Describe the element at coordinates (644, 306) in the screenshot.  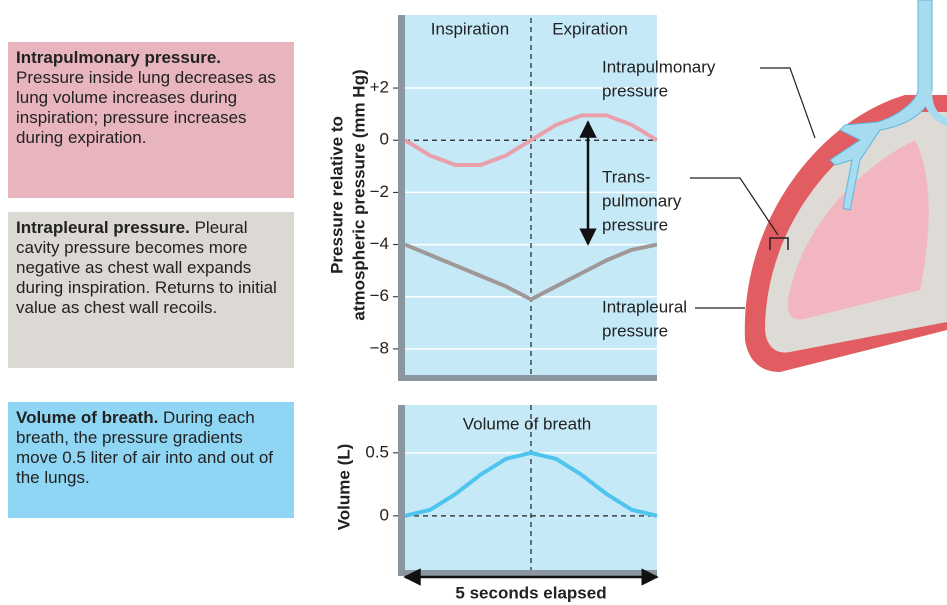
I see `annotation: Intrapleural` at that location.